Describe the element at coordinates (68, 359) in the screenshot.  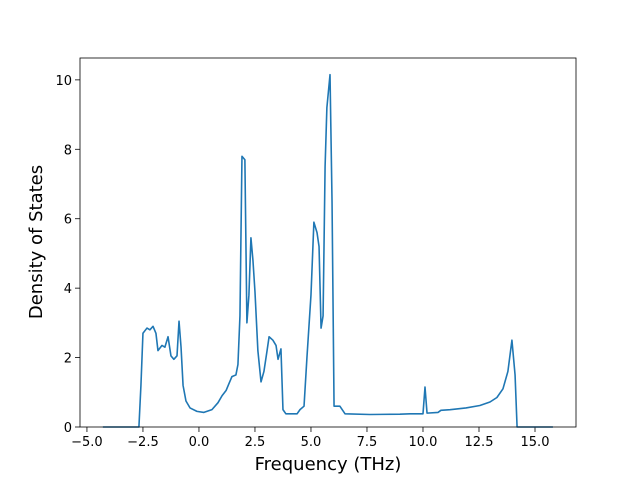
I see `y-tick-label: 2` at that location.